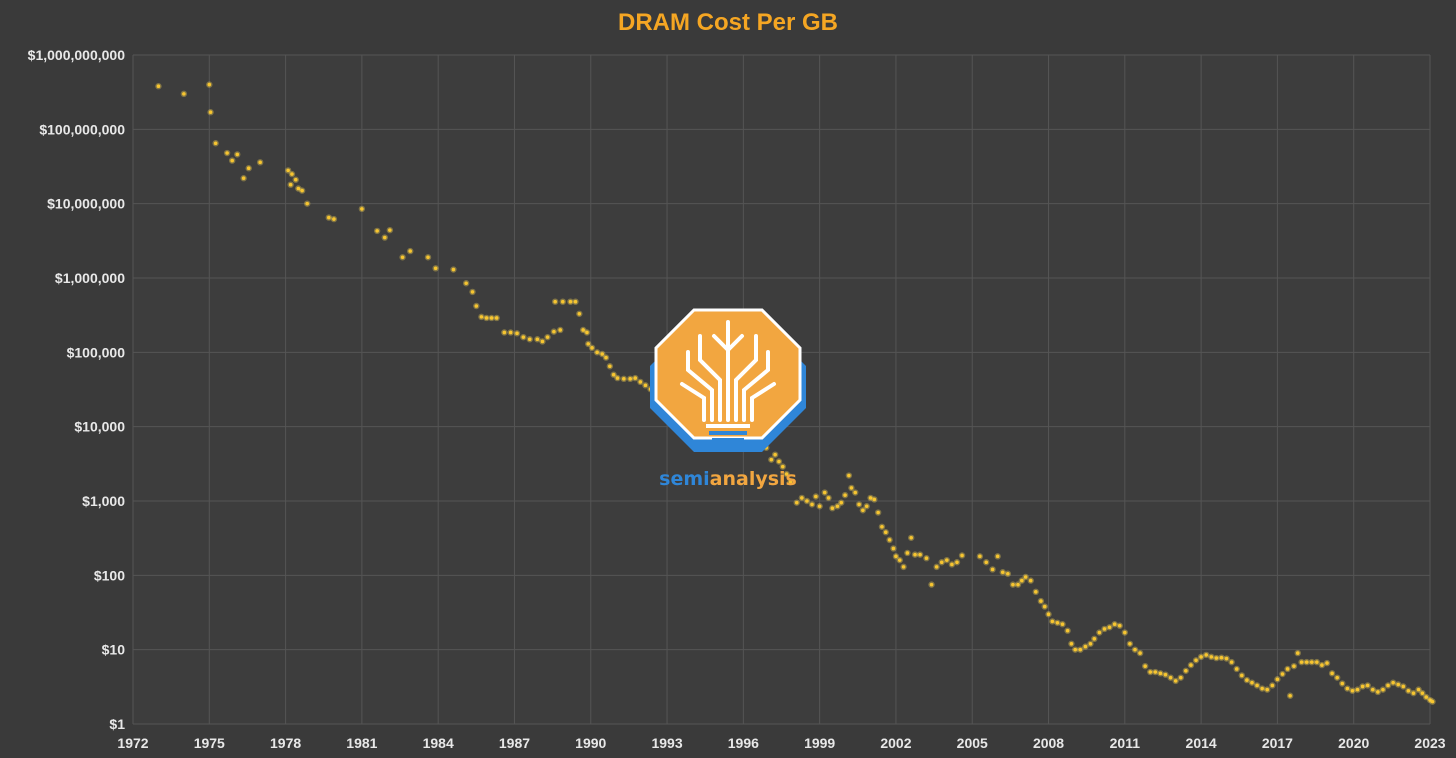 The height and width of the screenshot is (758, 1456). I want to click on x-tick-label: 1999, so click(819, 743).